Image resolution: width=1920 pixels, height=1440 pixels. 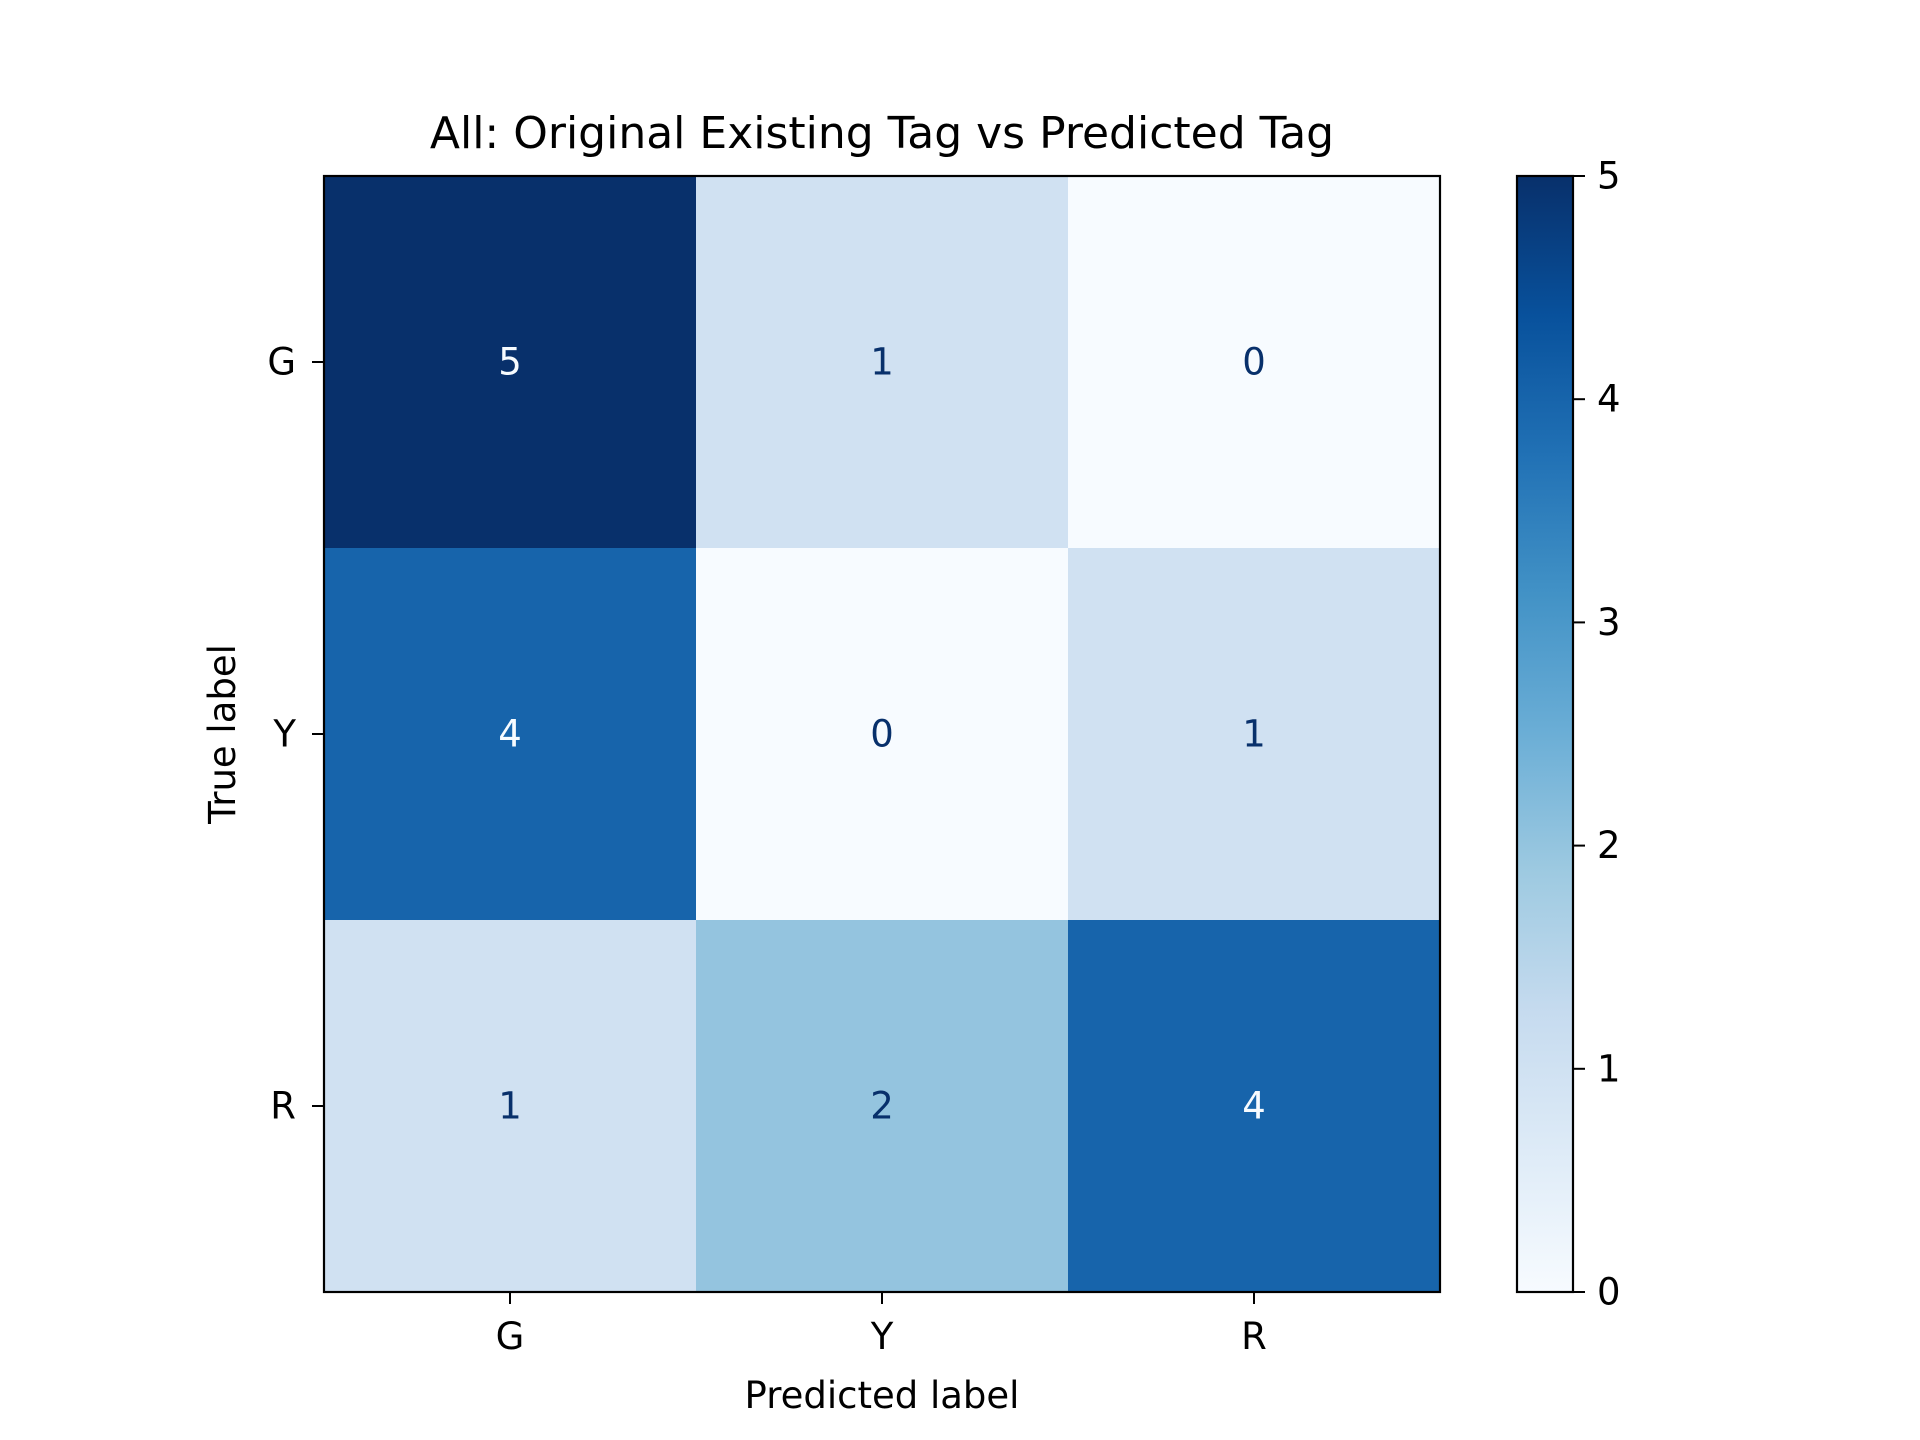 I want to click on colorbar-tick-label: 2, so click(x=1609, y=845).